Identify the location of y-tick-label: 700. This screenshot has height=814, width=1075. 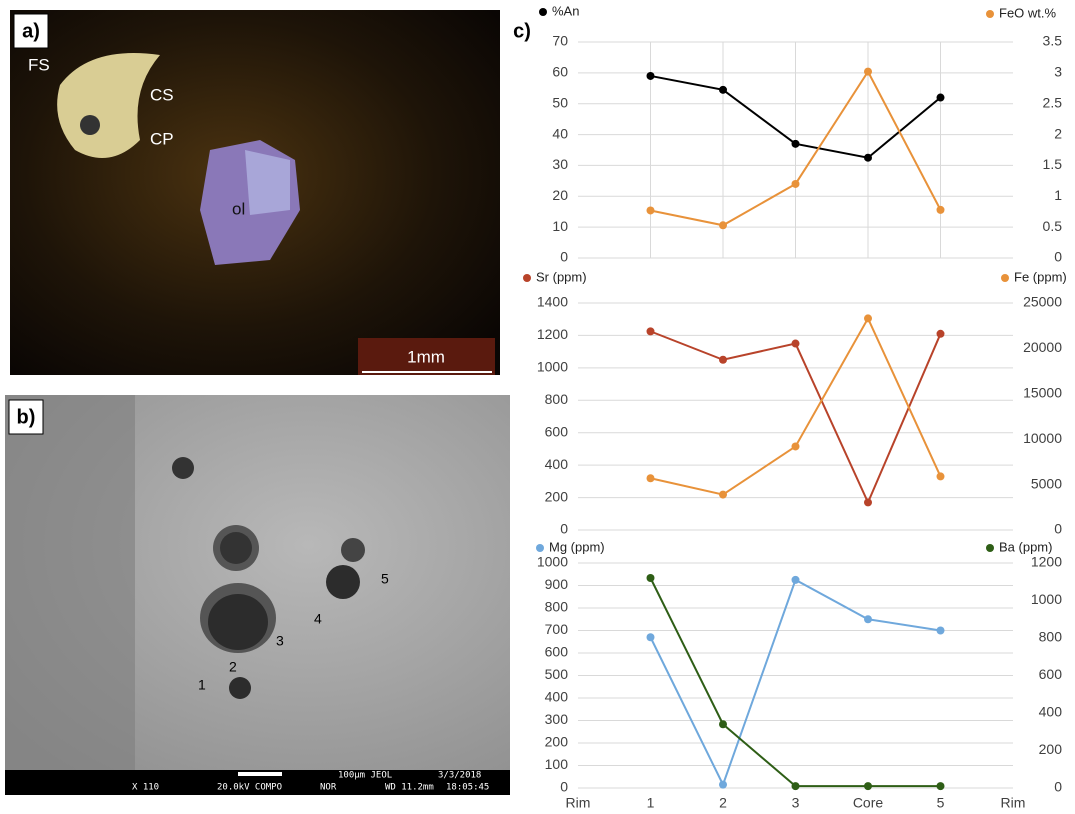
(557, 629).